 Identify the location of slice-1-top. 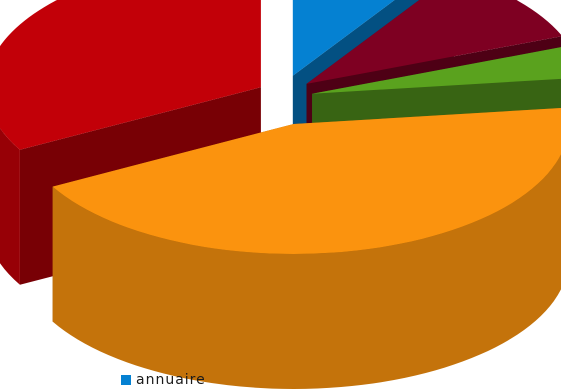
(433, 42).